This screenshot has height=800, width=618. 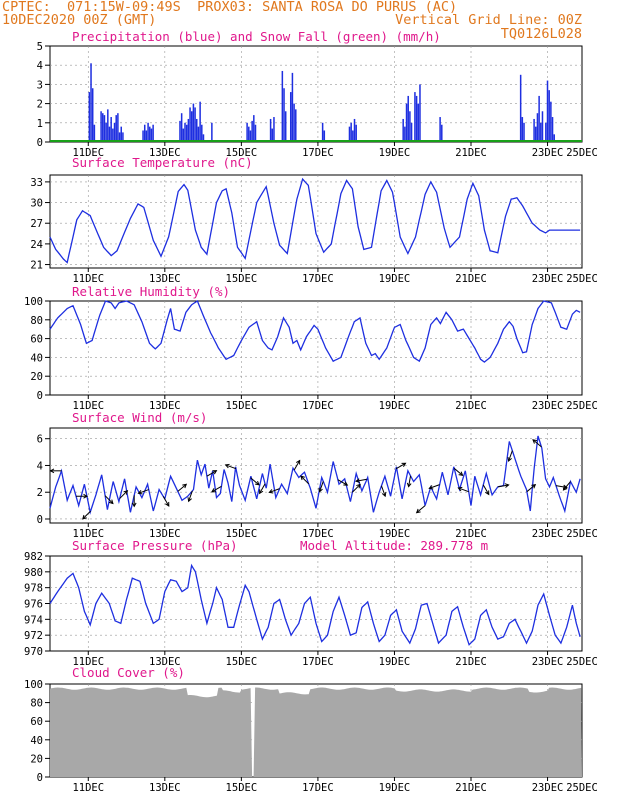 I want to click on y-tick-label: 21, so click(x=36, y=266).